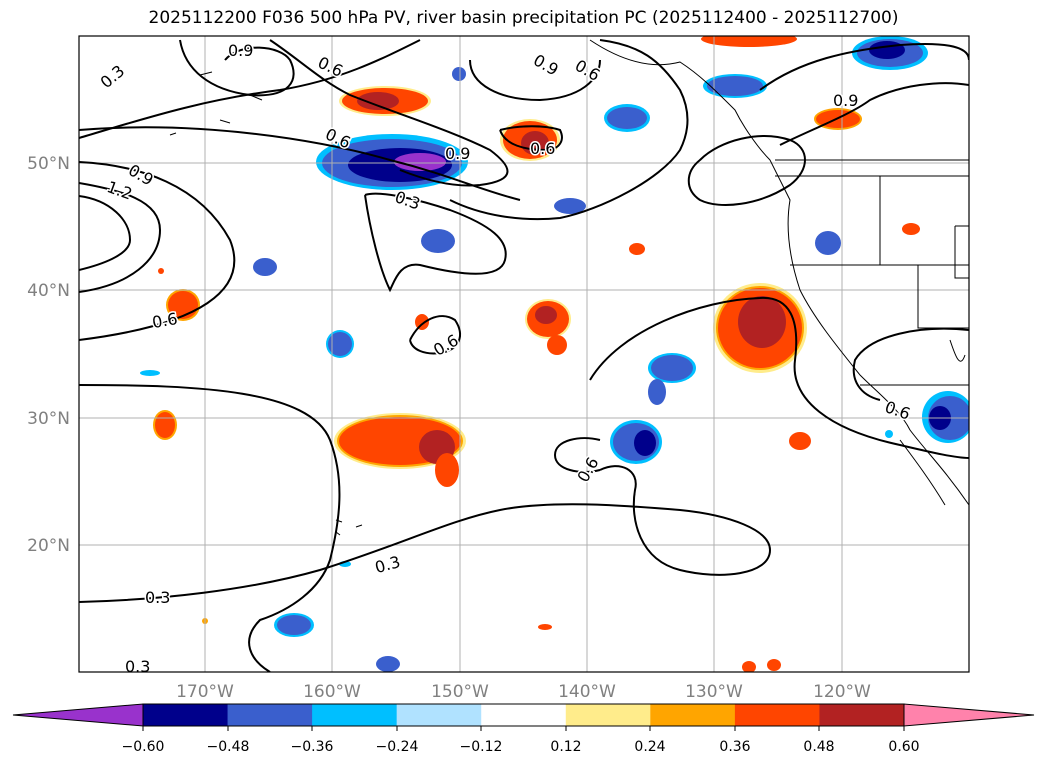 The width and height of the screenshot is (1047, 765). Describe the element at coordinates (48, 355) in the screenshot. I see `lat-labels: 50°N 40°N 30°N 20°N` at that location.